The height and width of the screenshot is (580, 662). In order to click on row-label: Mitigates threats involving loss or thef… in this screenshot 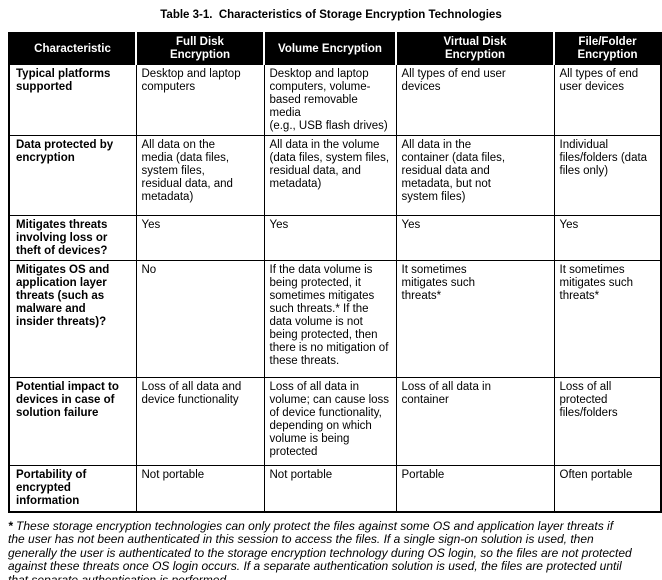, I will do `click(72, 238)`.